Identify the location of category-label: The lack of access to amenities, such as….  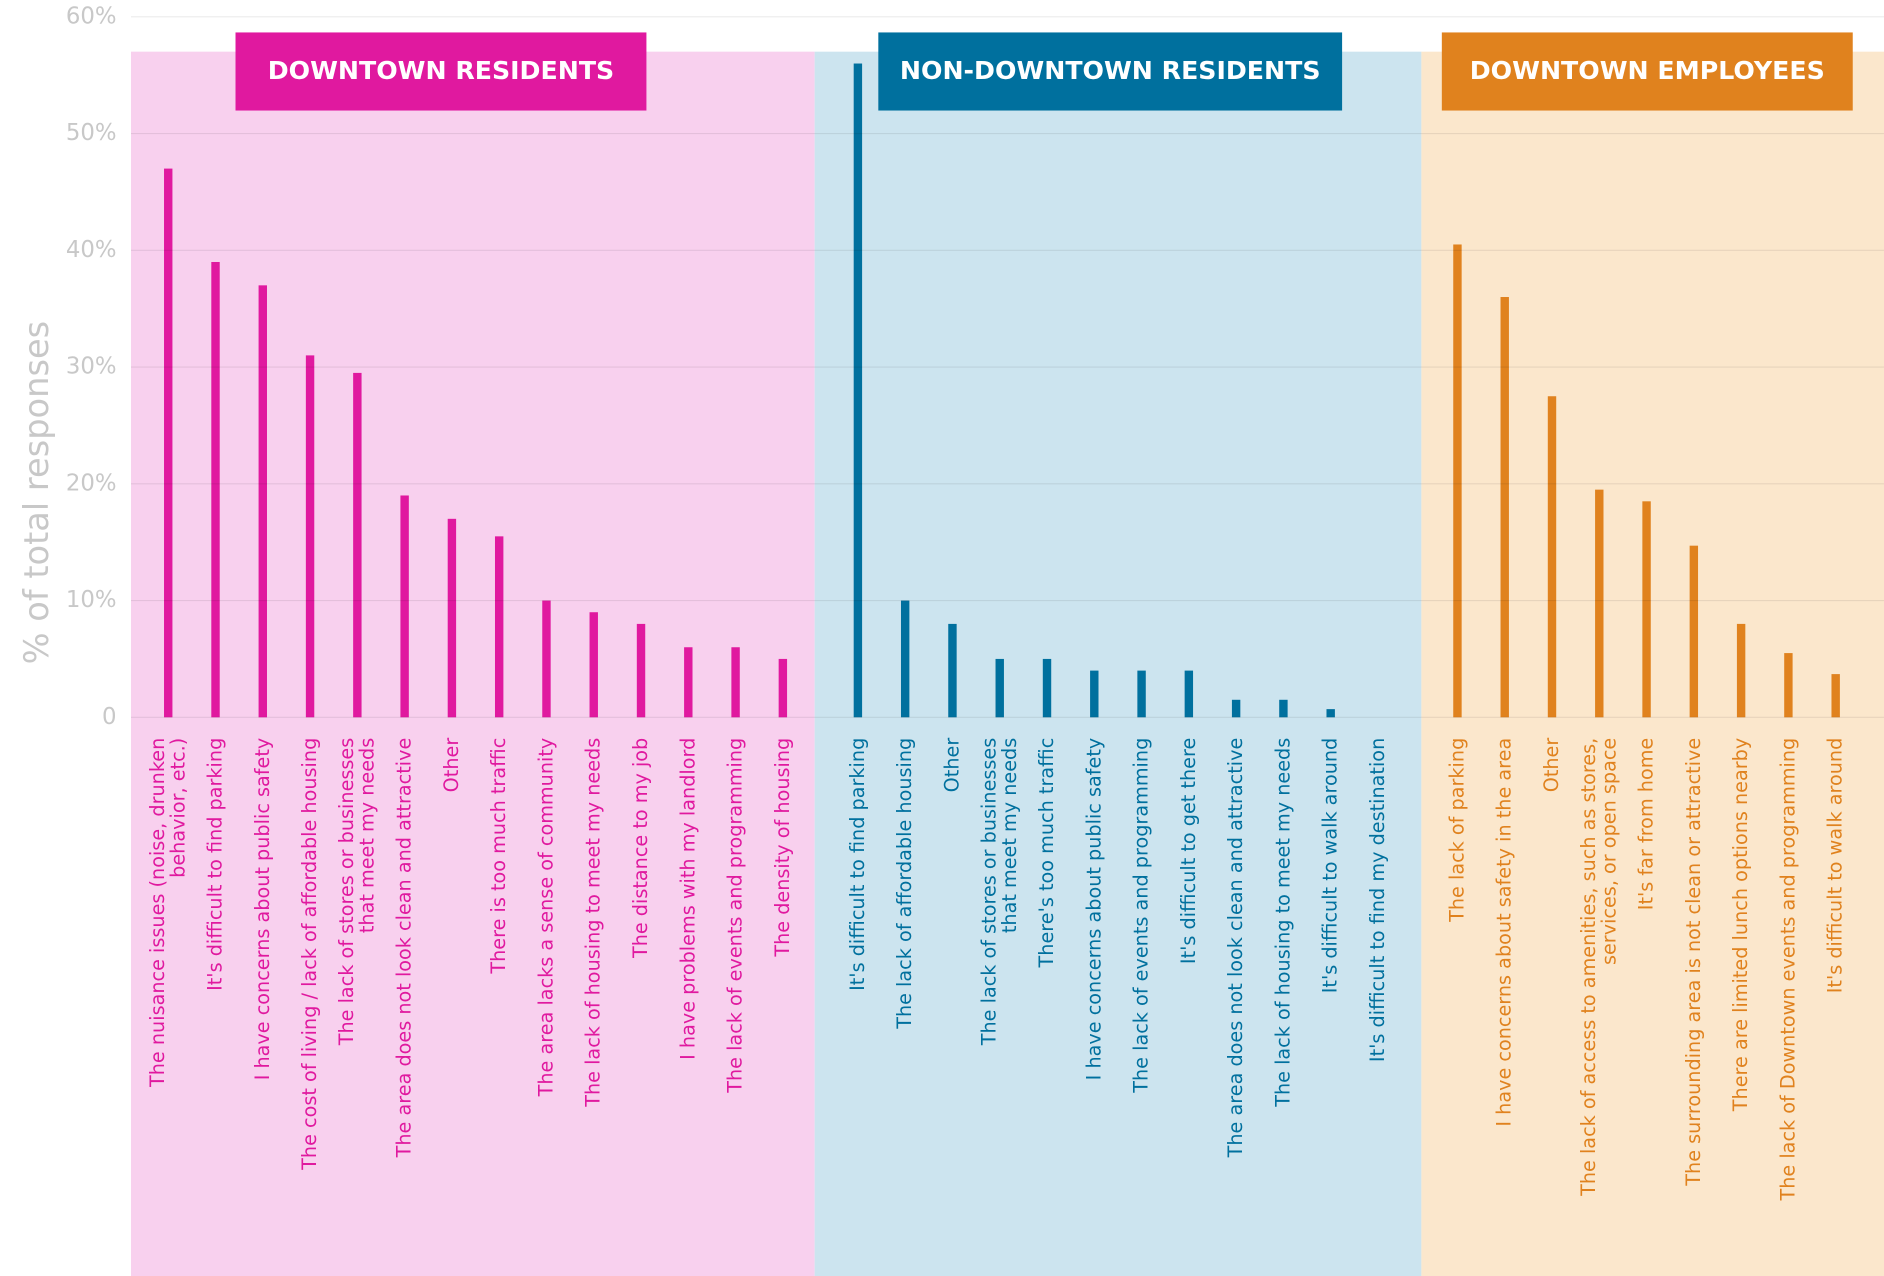
(1598, 967).